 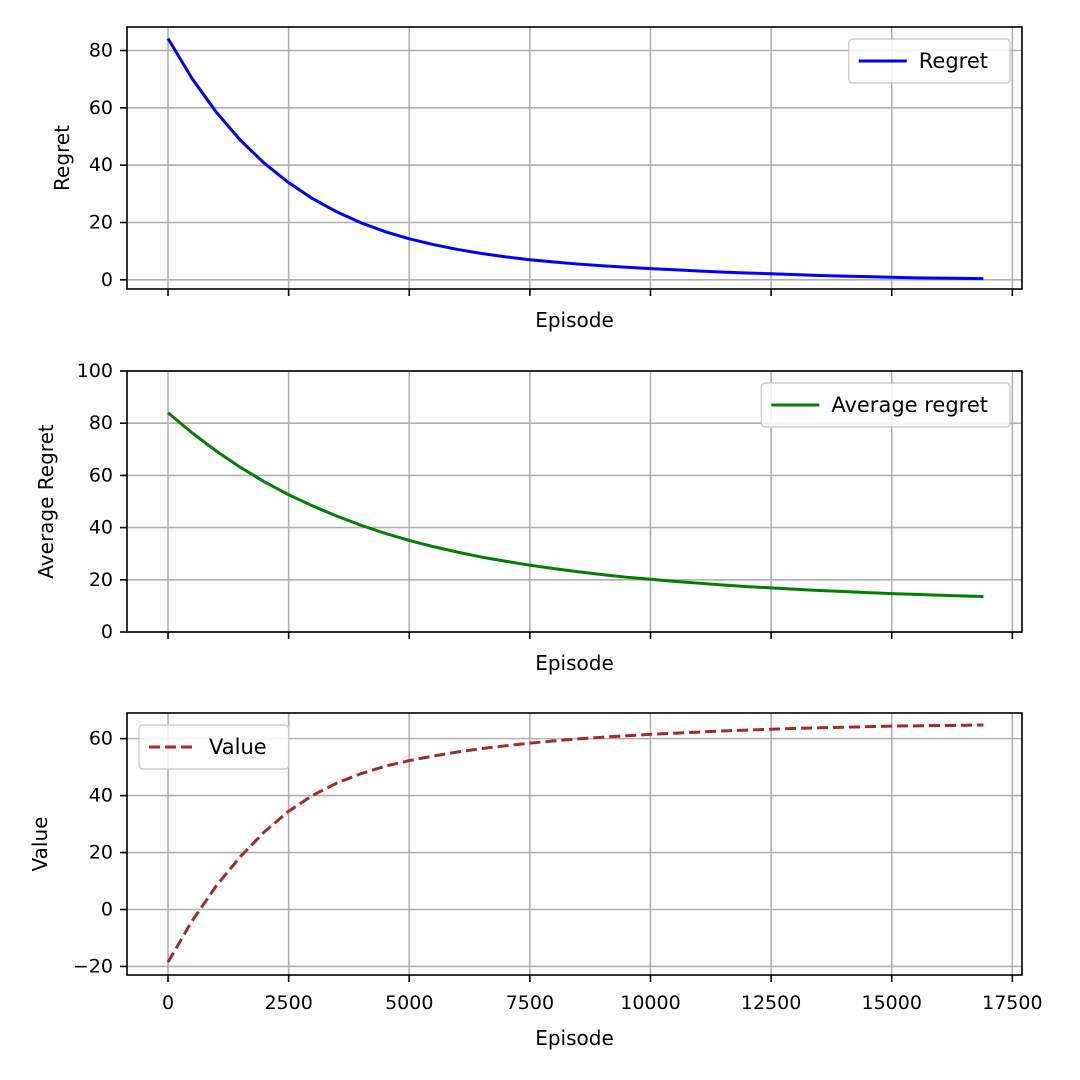 I want to click on legend: Regret, so click(x=929, y=61).